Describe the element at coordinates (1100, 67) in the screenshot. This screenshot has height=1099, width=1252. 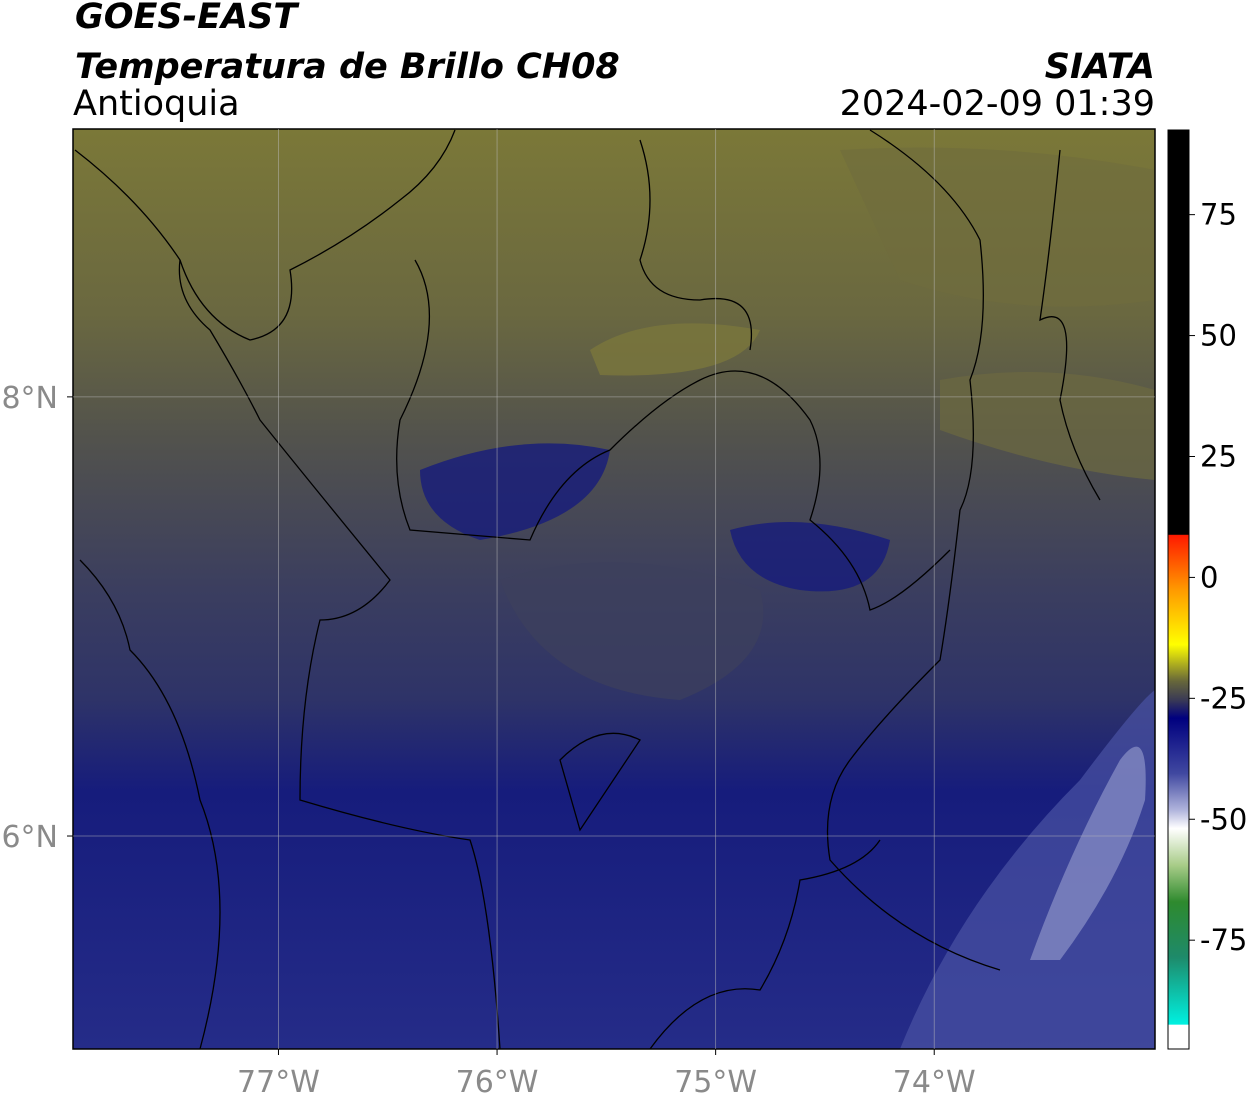
I see `source: SIATA` at that location.